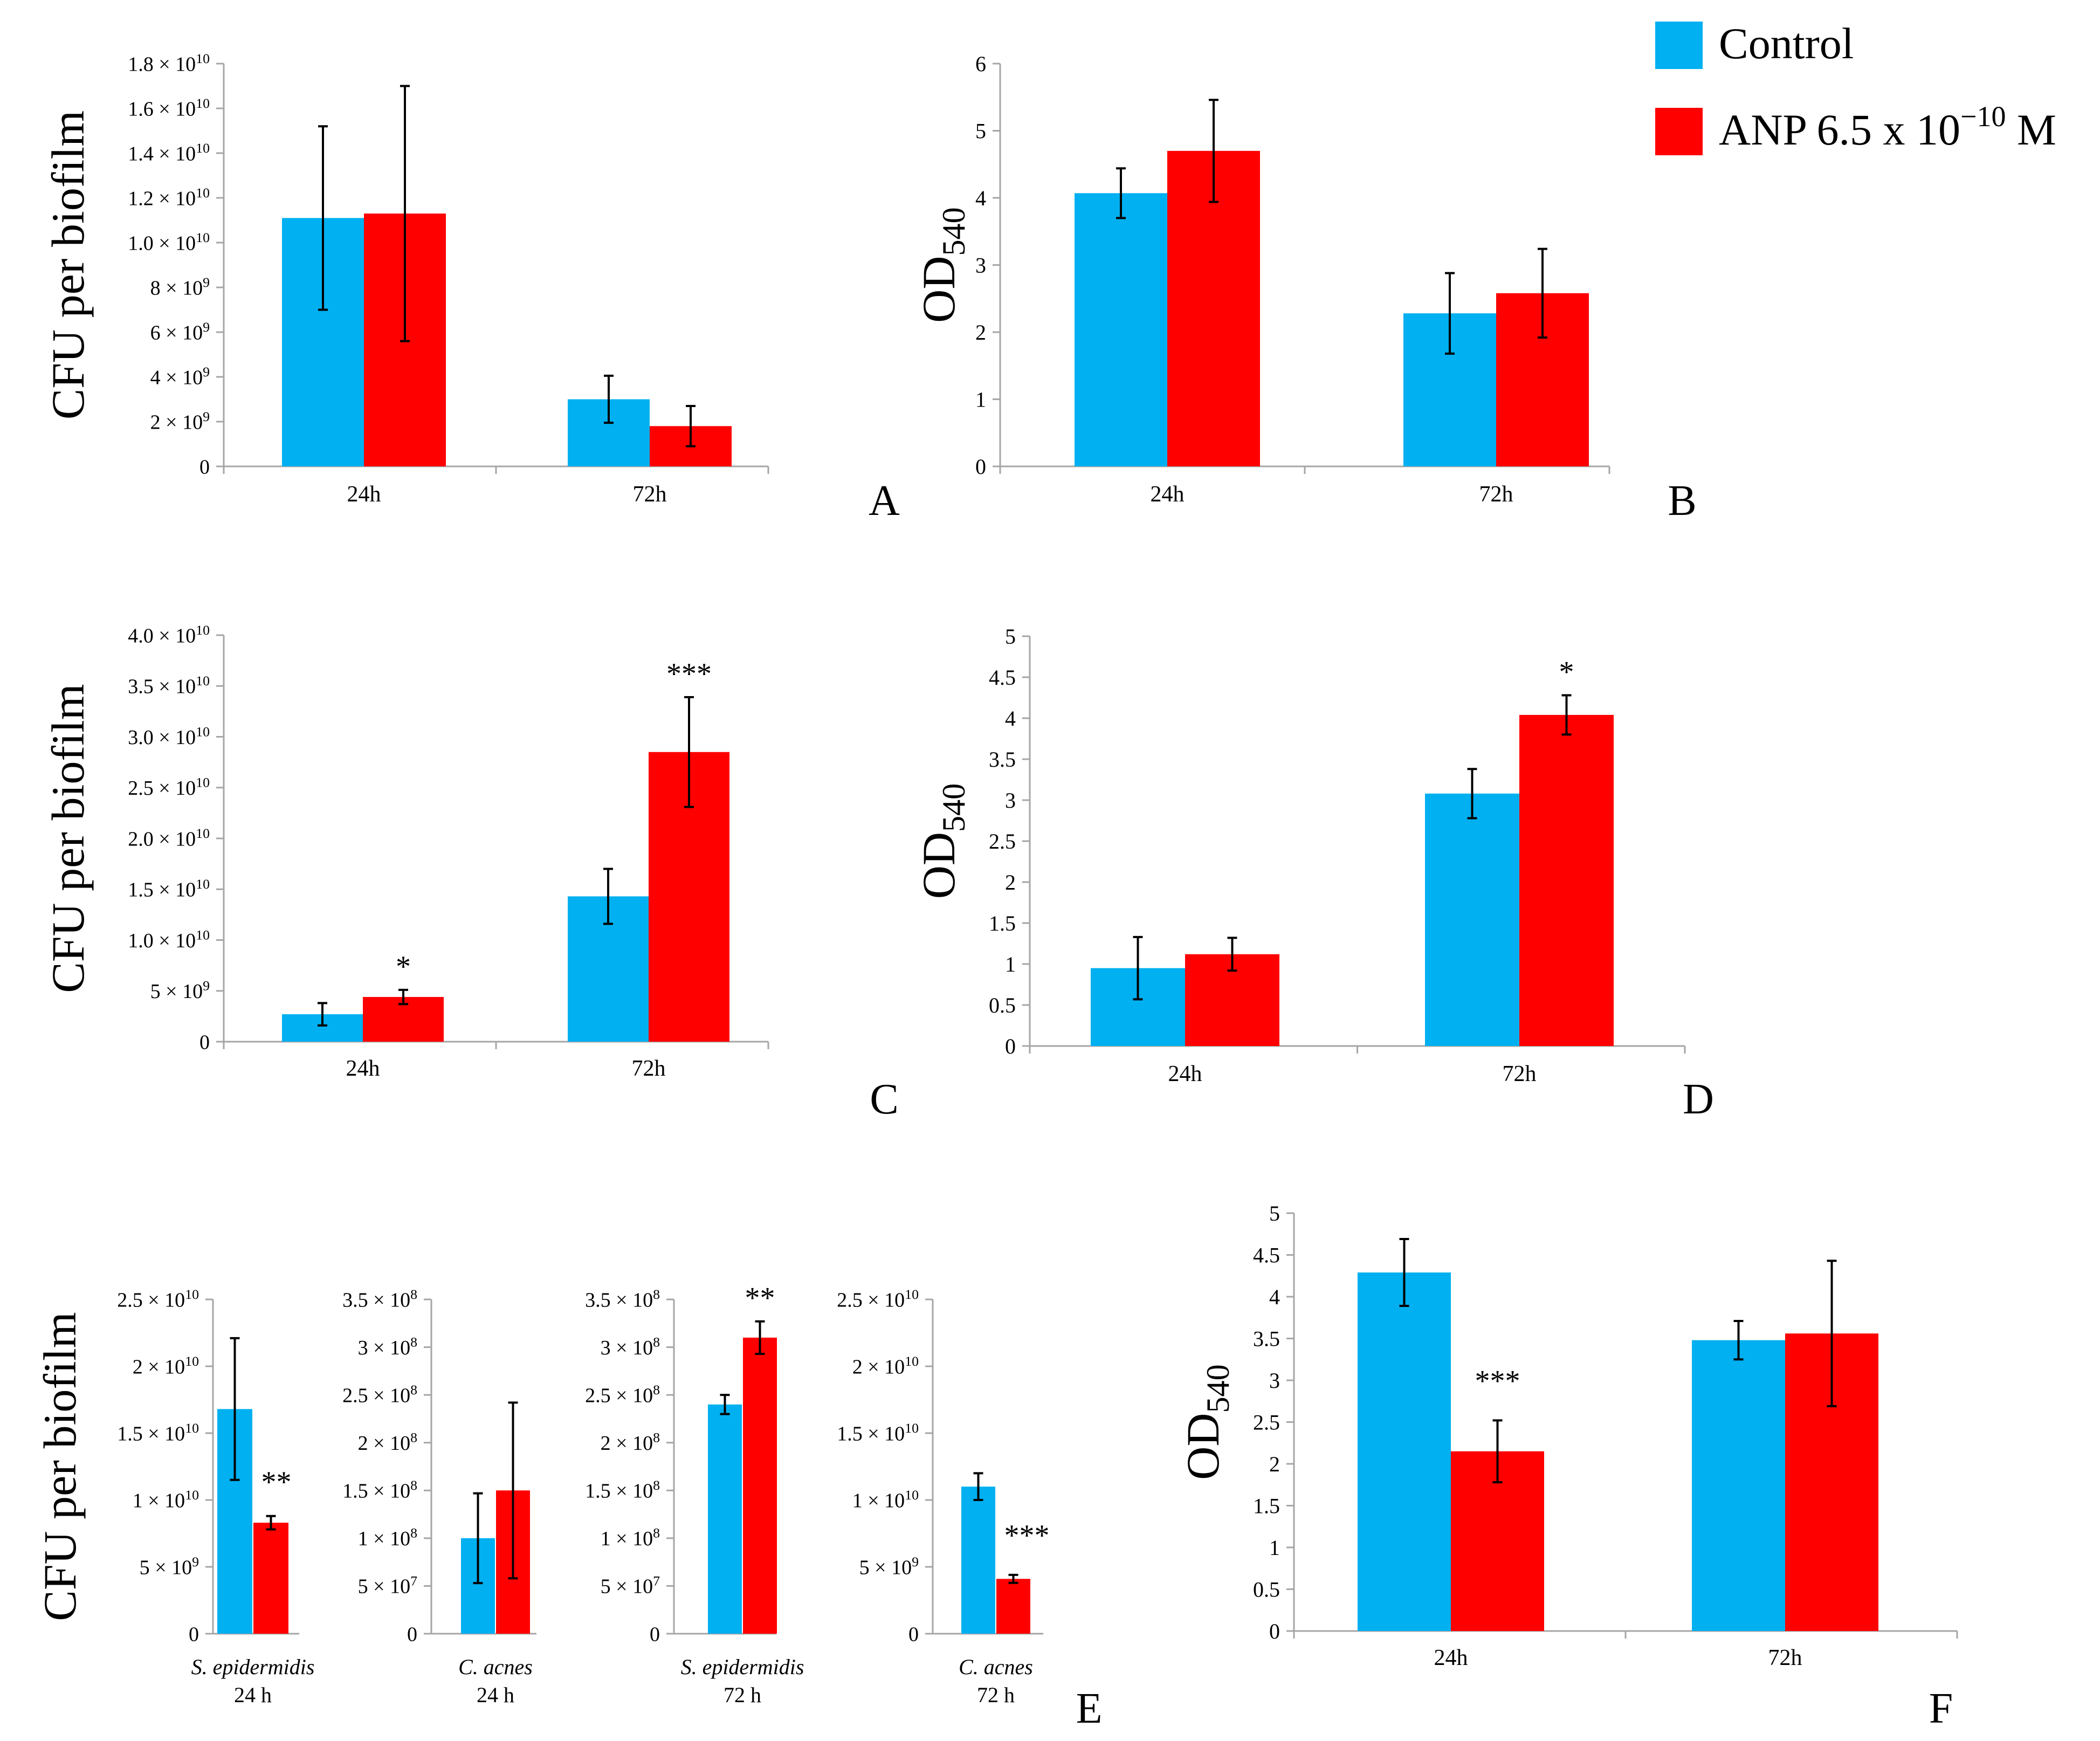 The height and width of the screenshot is (1741, 2100). What do you see at coordinates (1002, 759) in the screenshot?
I see `y-tick-label: 3.5` at bounding box center [1002, 759].